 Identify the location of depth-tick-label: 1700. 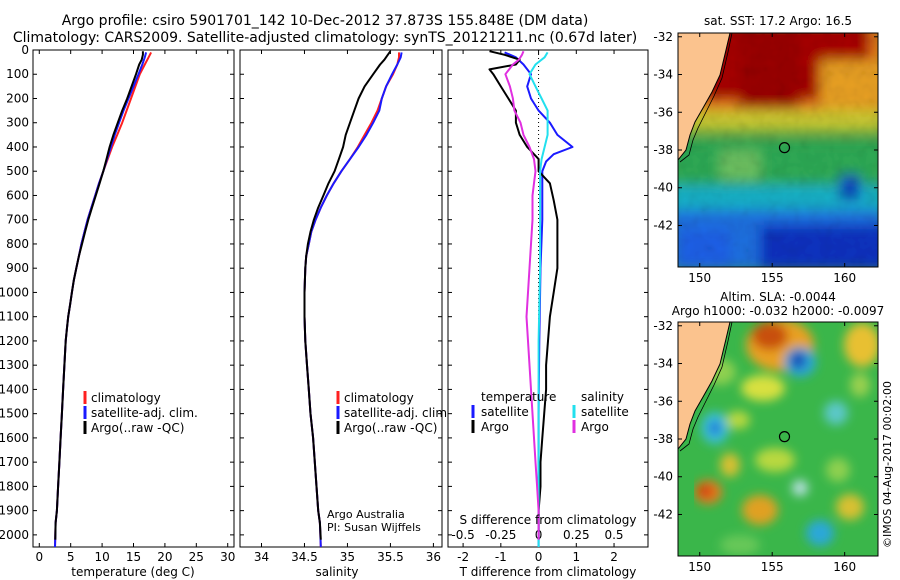
(14, 462).